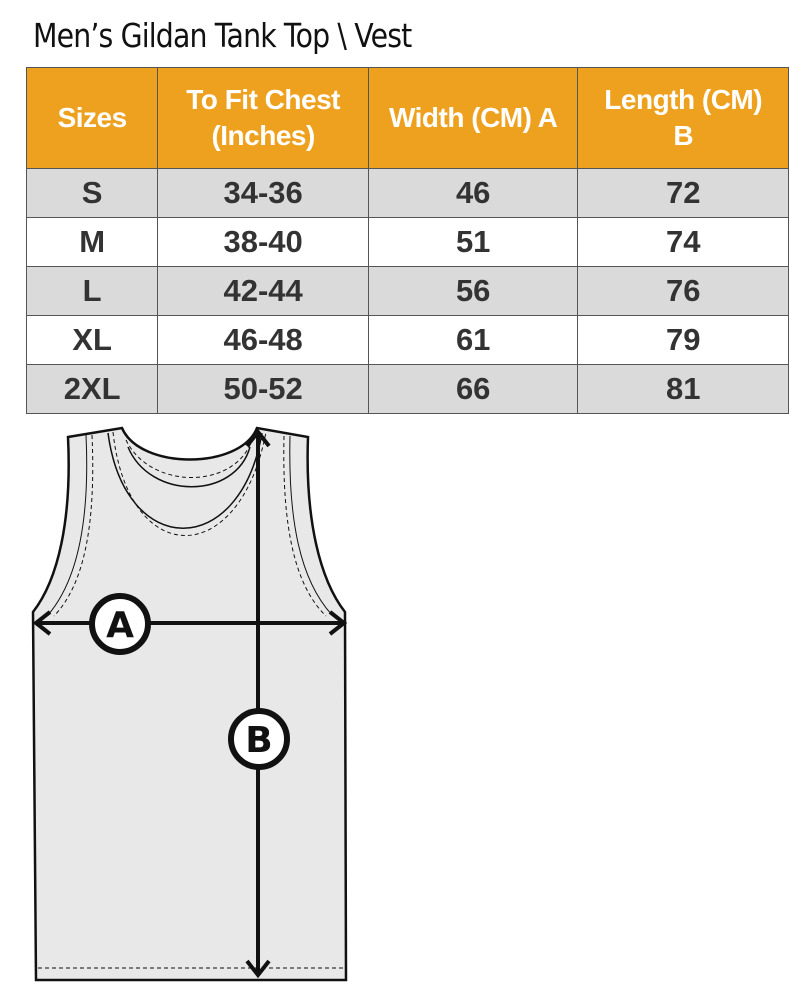  What do you see at coordinates (92, 242) in the screenshot?
I see `table-cell: M` at bounding box center [92, 242].